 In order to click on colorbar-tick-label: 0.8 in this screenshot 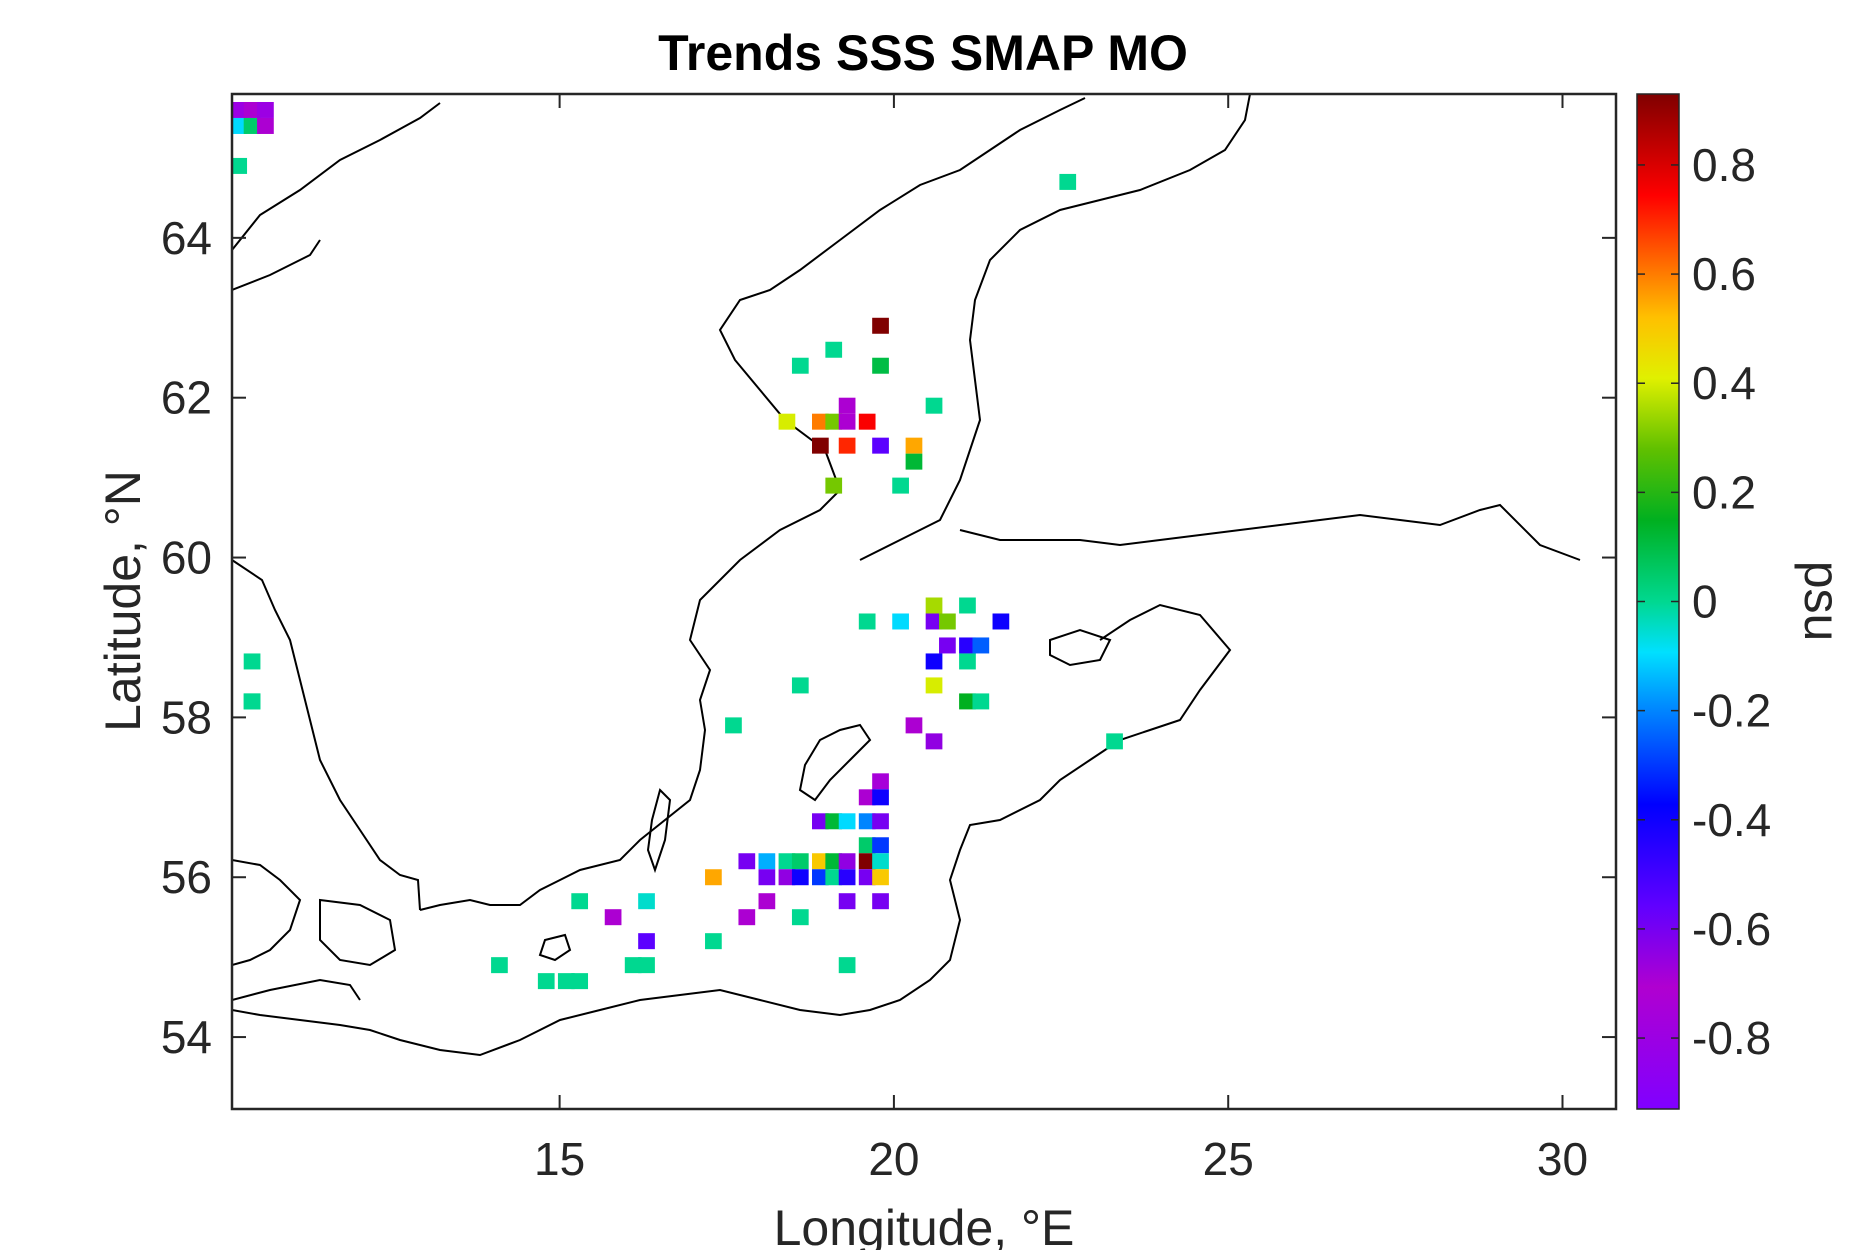, I will do `click(1724, 165)`.